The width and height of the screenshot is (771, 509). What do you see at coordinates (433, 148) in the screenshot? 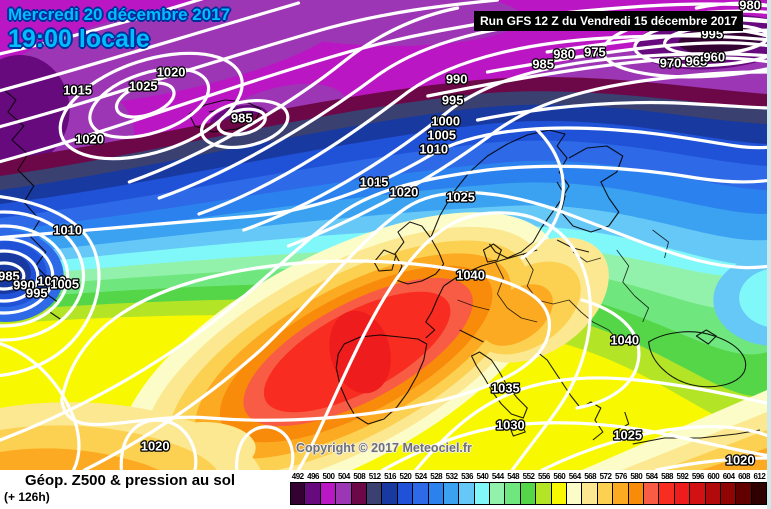
I see `isobar-label: 1010` at bounding box center [433, 148].